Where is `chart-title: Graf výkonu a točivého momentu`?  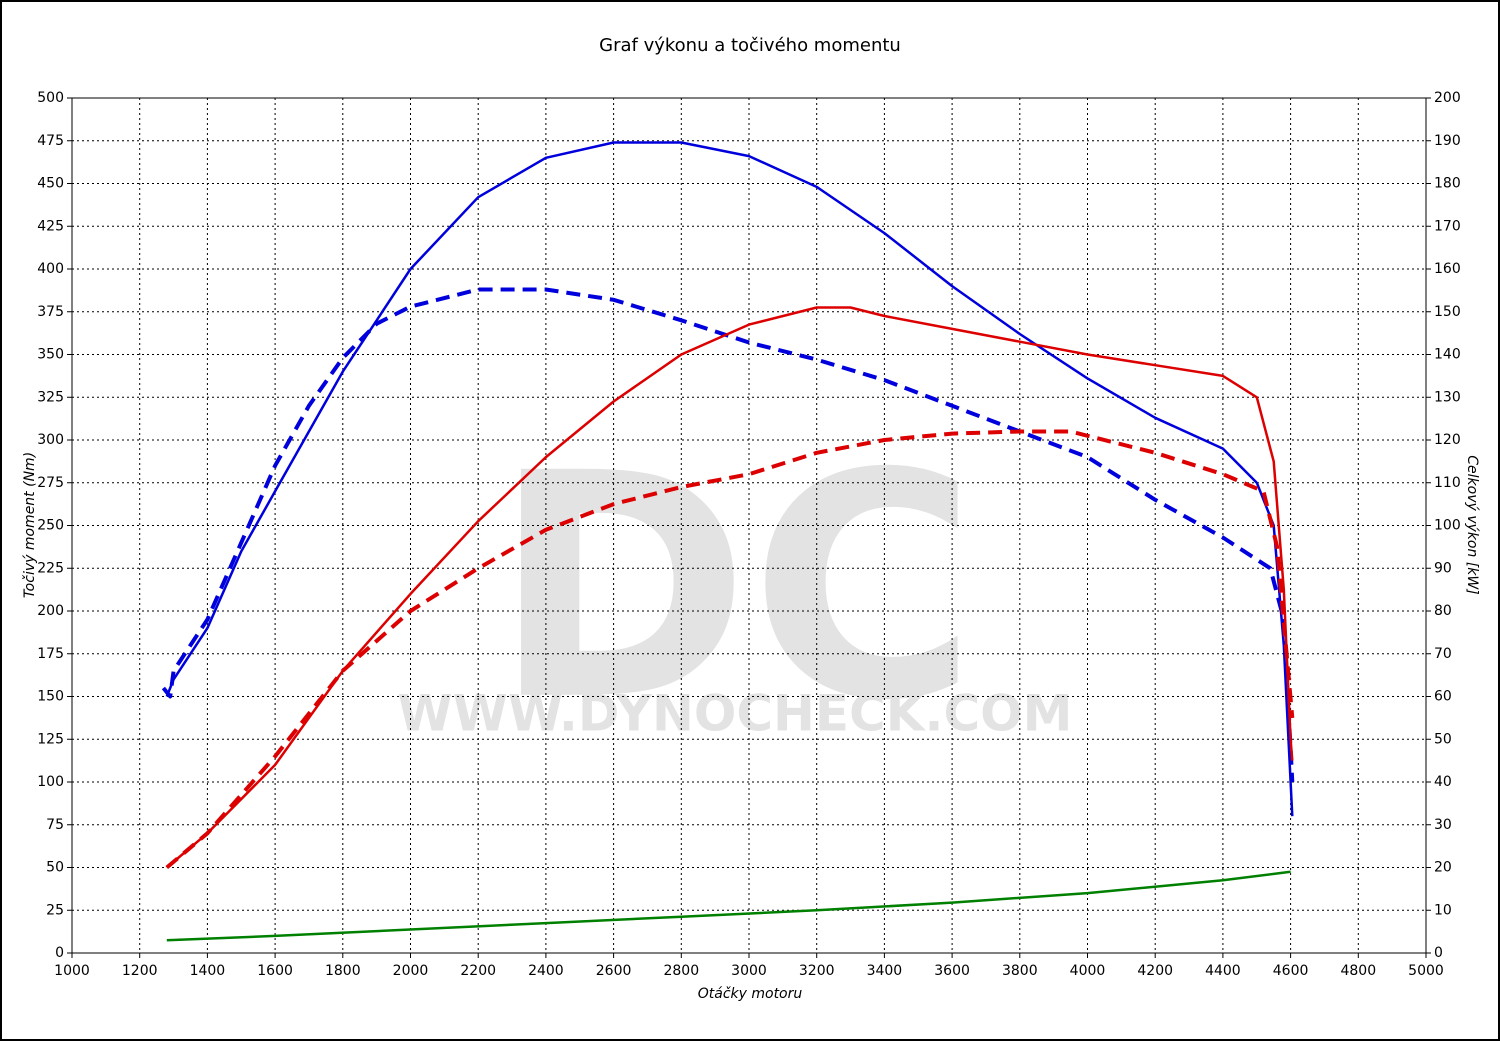
chart-title: Graf výkonu a točivého momentu is located at coordinates (750, 45).